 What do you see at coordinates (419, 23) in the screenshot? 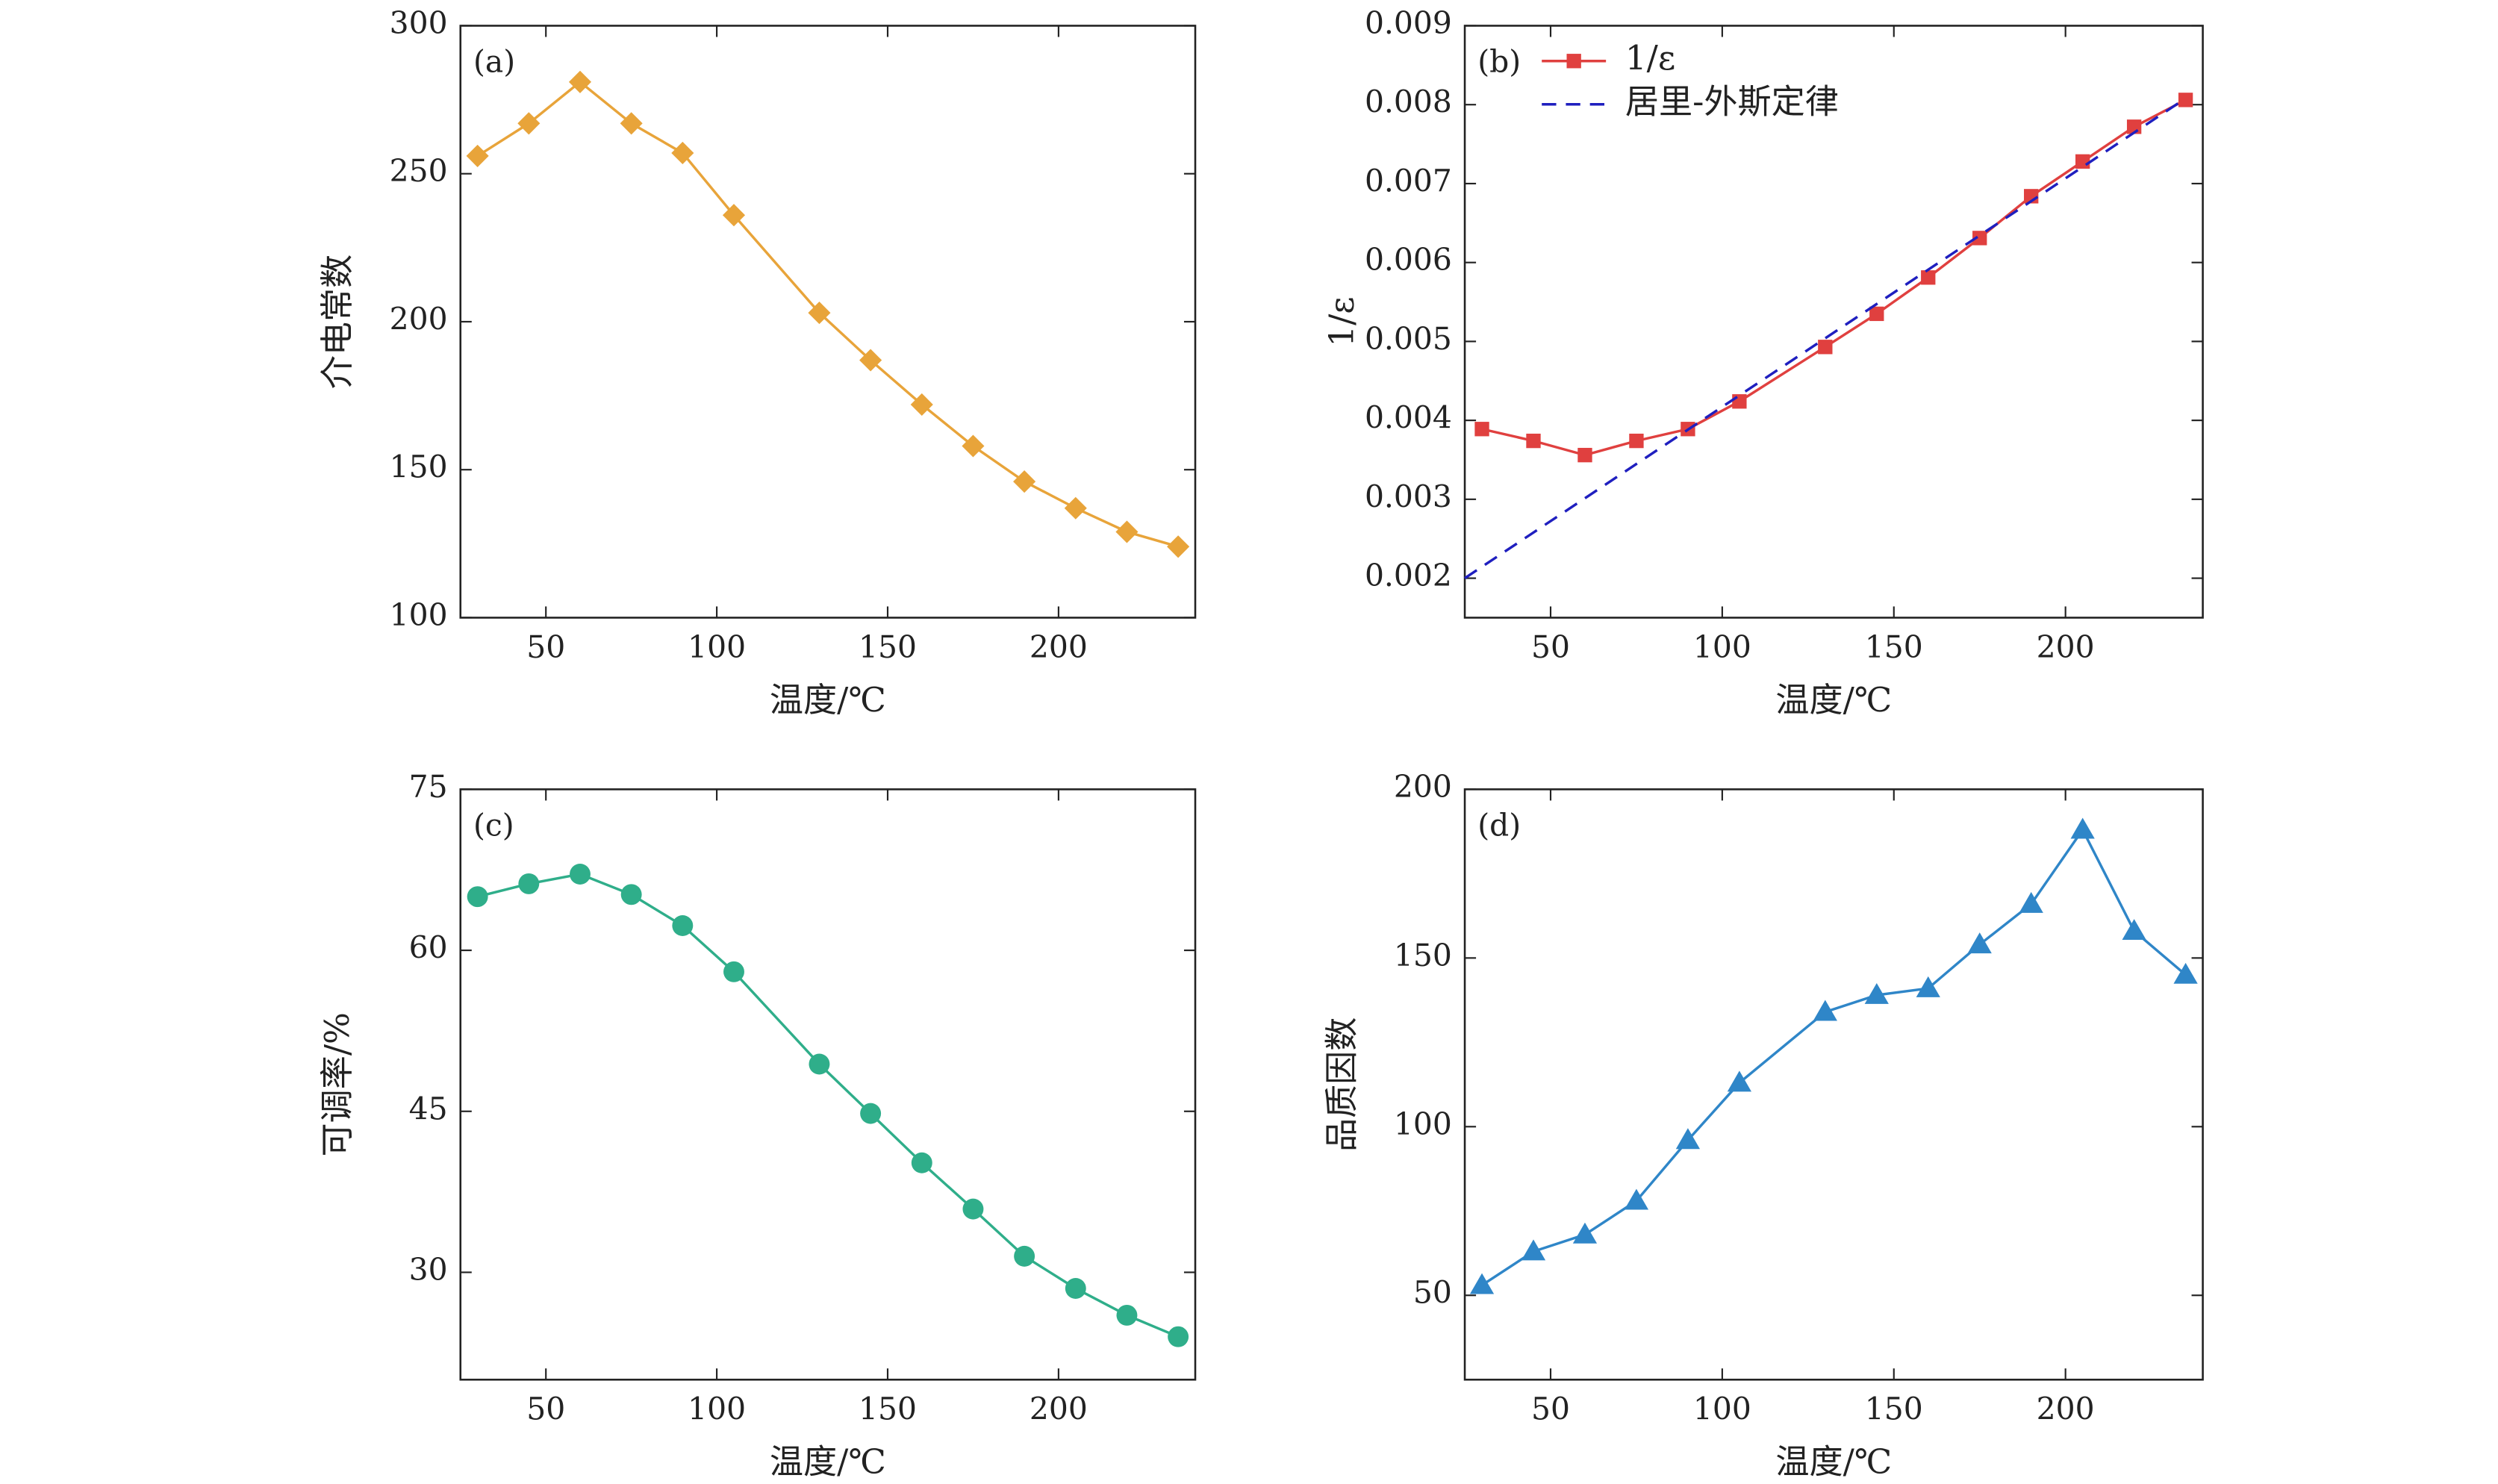
I see `y-tick-label: 300` at bounding box center [419, 23].